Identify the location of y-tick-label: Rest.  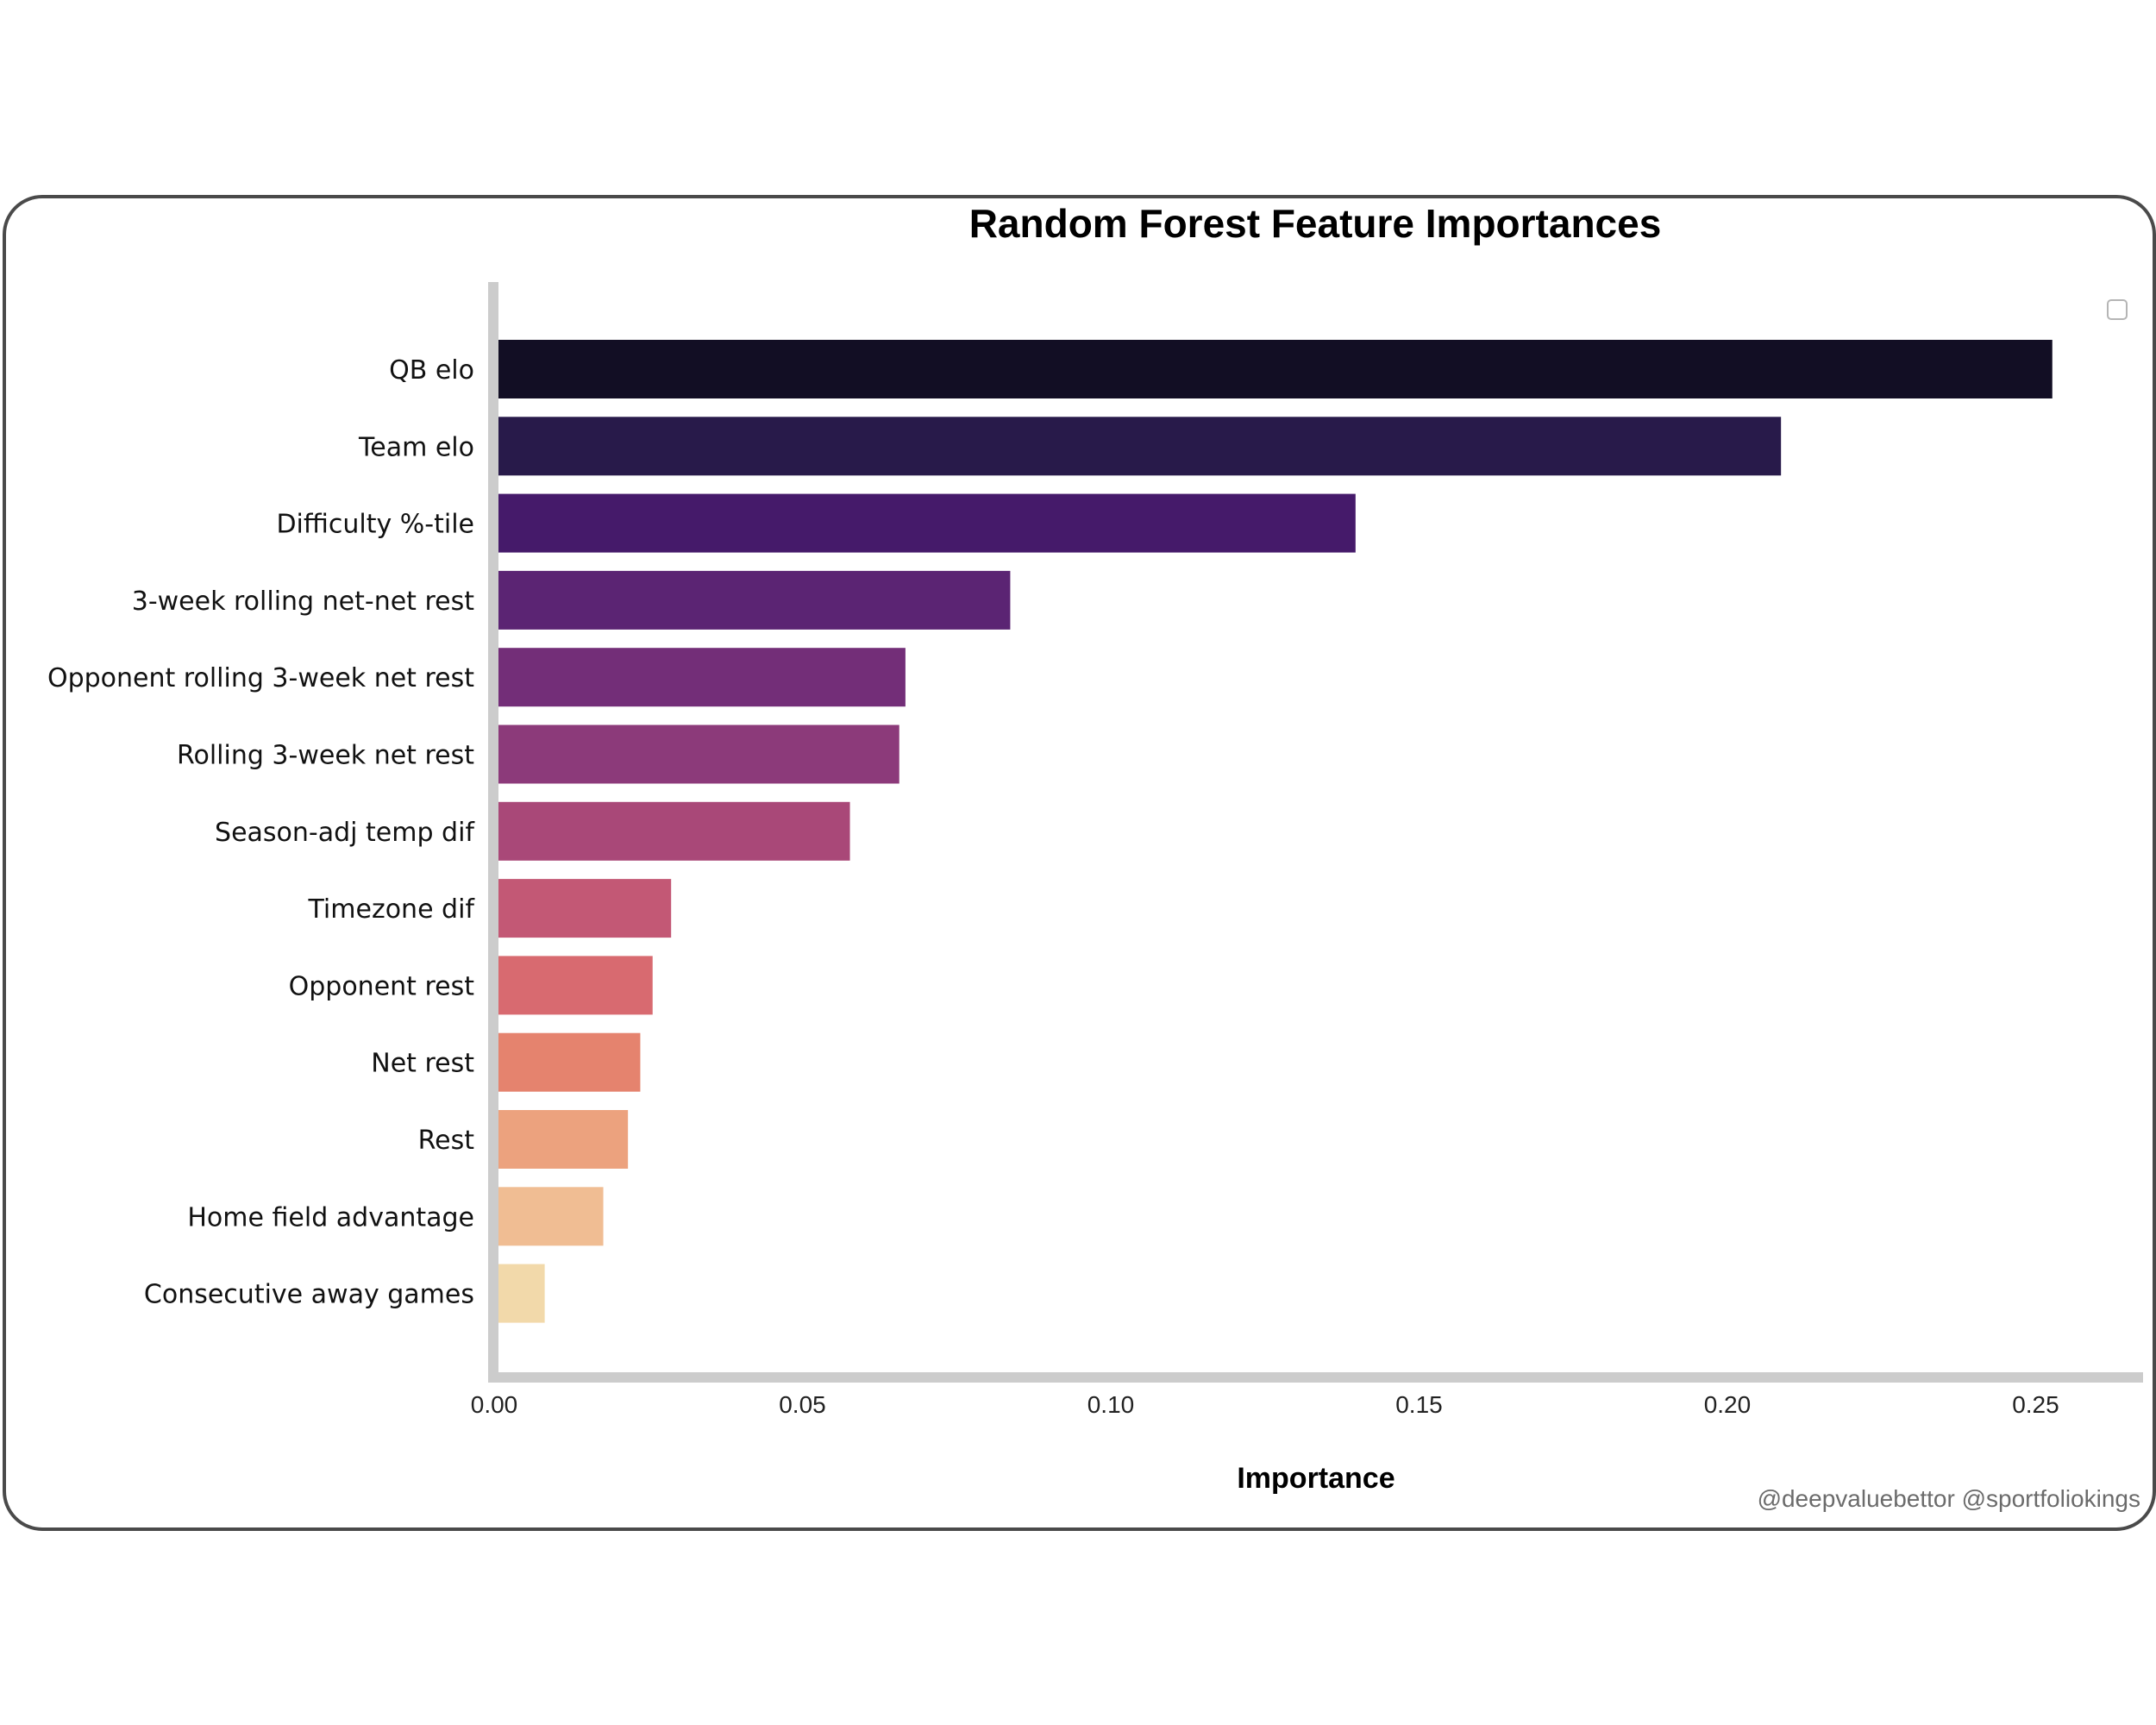
(446, 1141).